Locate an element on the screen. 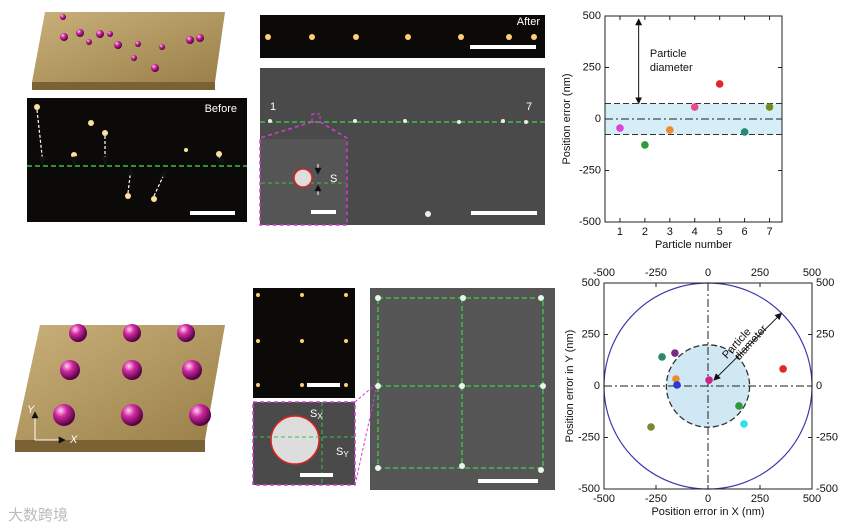 Image resolution: width=850 pixels, height=531 pixels. label-s: S is located at coordinates (333, 179).